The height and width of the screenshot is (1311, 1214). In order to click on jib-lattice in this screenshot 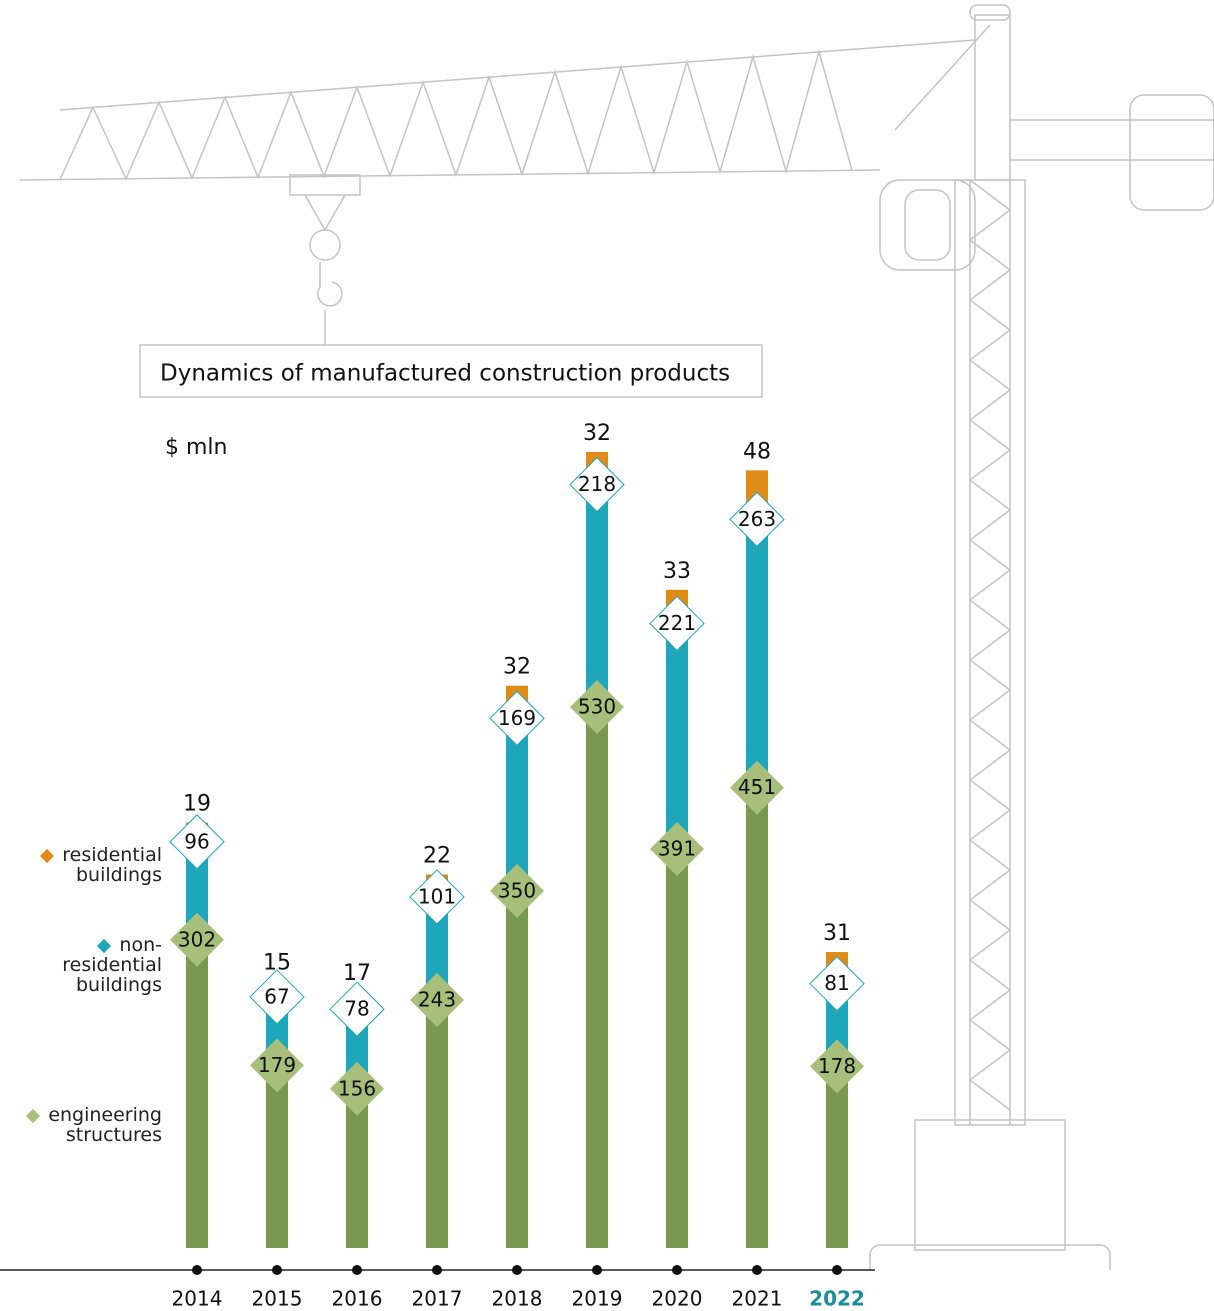, I will do `click(456, 114)`.